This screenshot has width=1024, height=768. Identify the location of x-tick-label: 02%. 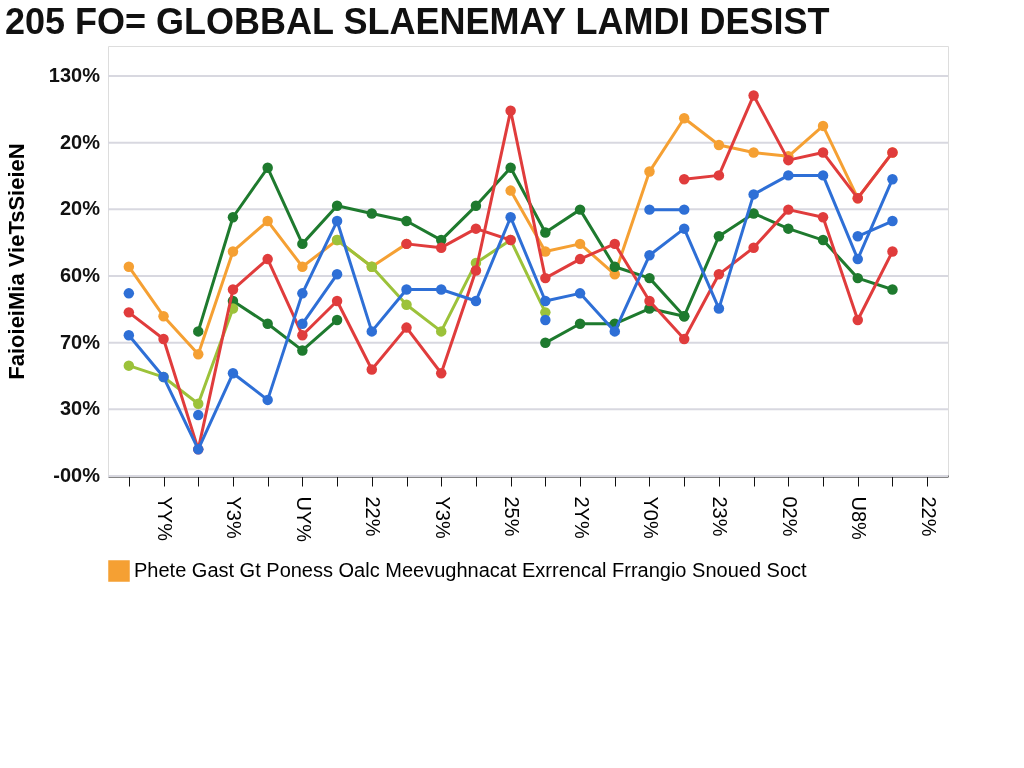
(789, 516).